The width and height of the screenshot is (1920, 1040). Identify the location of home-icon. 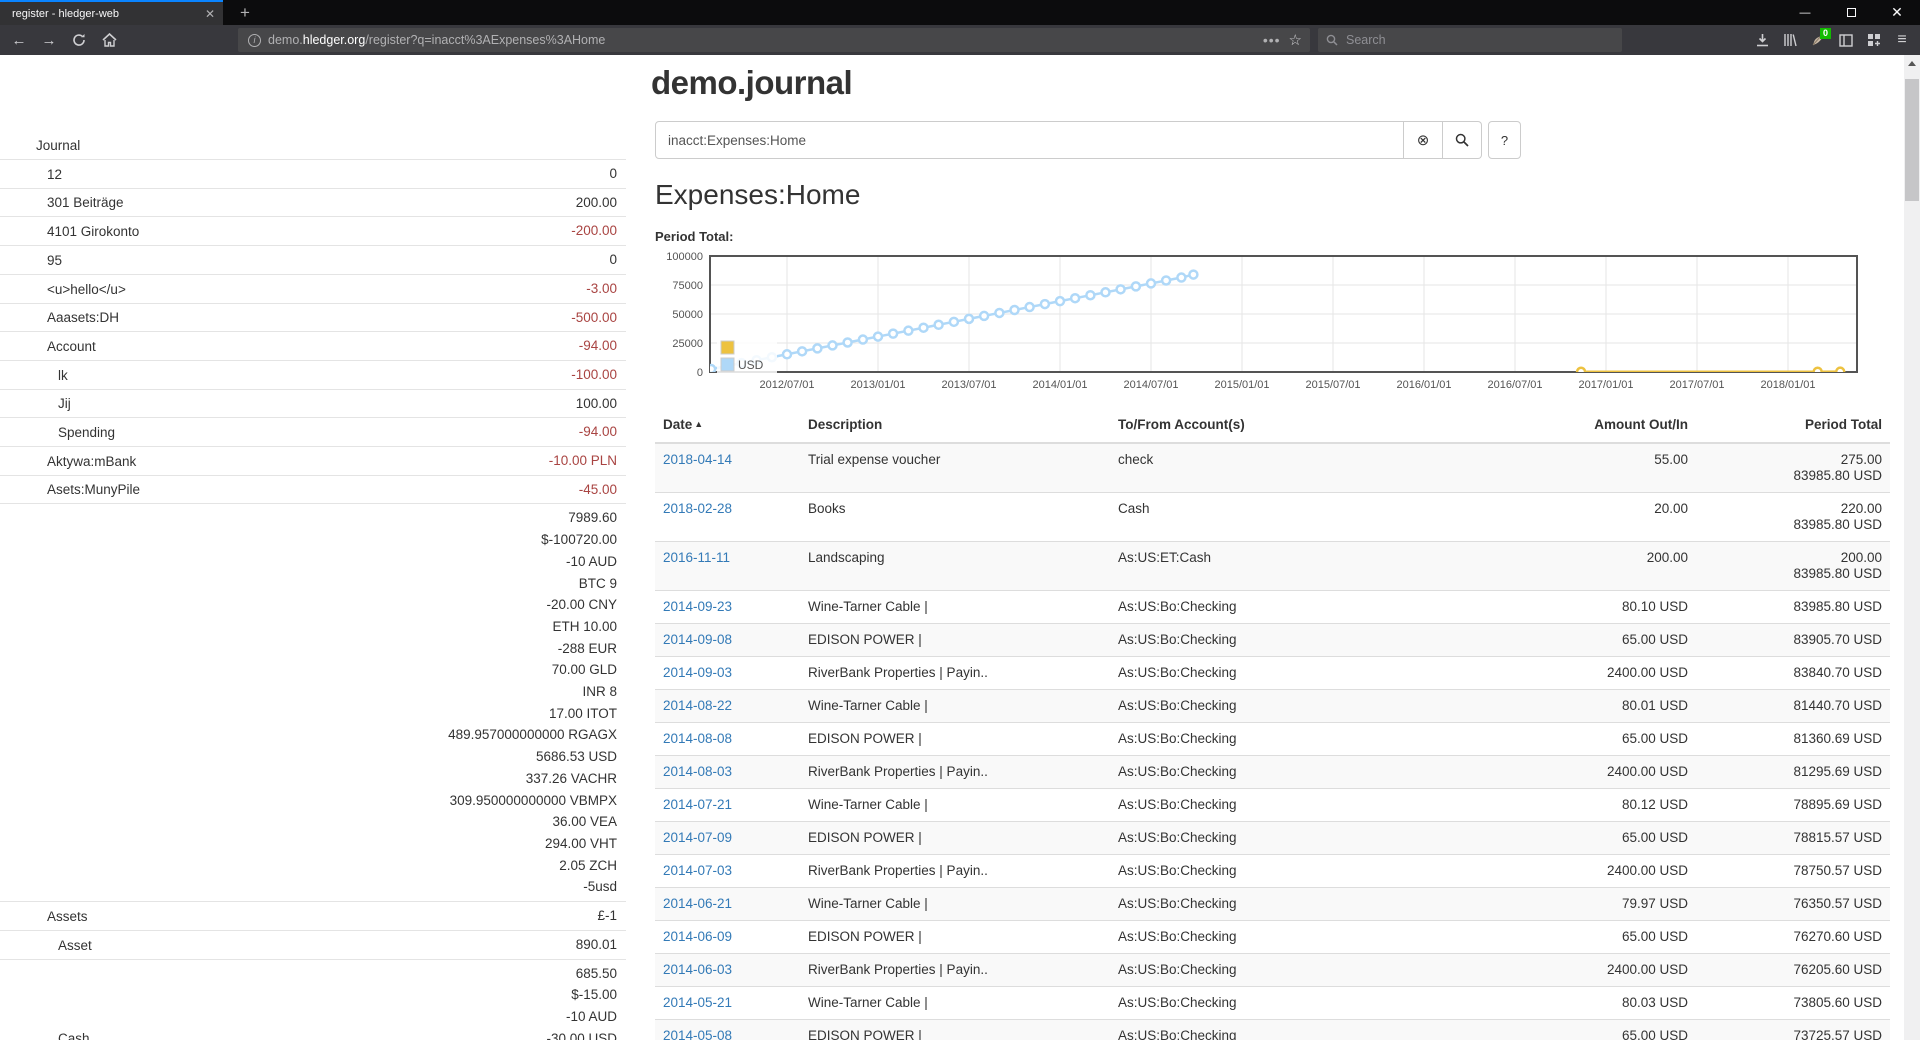
(109, 40).